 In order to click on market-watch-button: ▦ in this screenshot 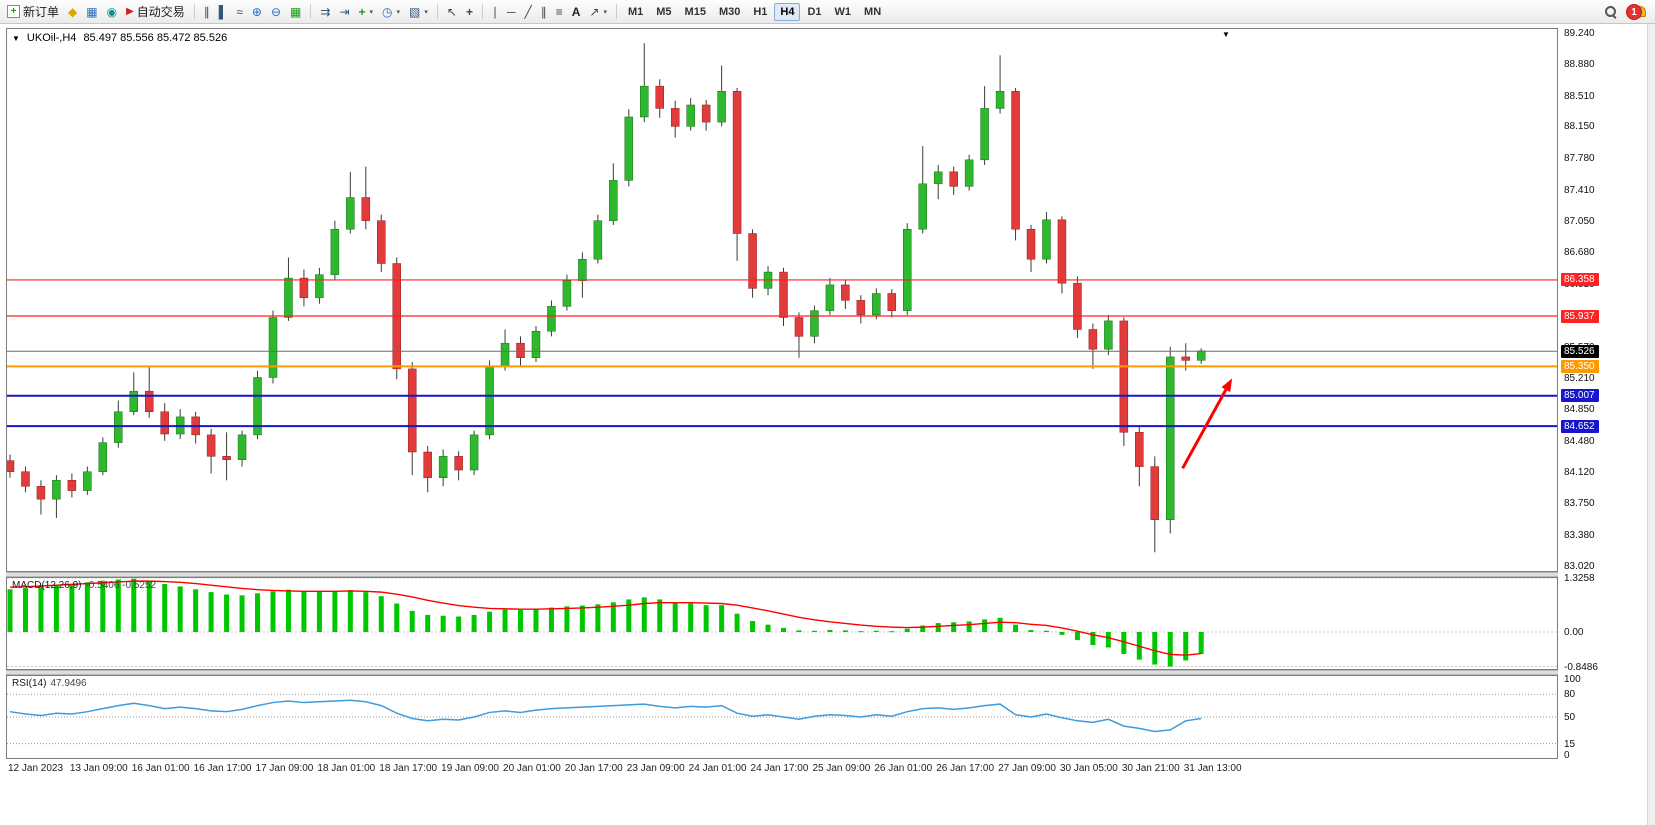, I will do `click(91, 12)`.